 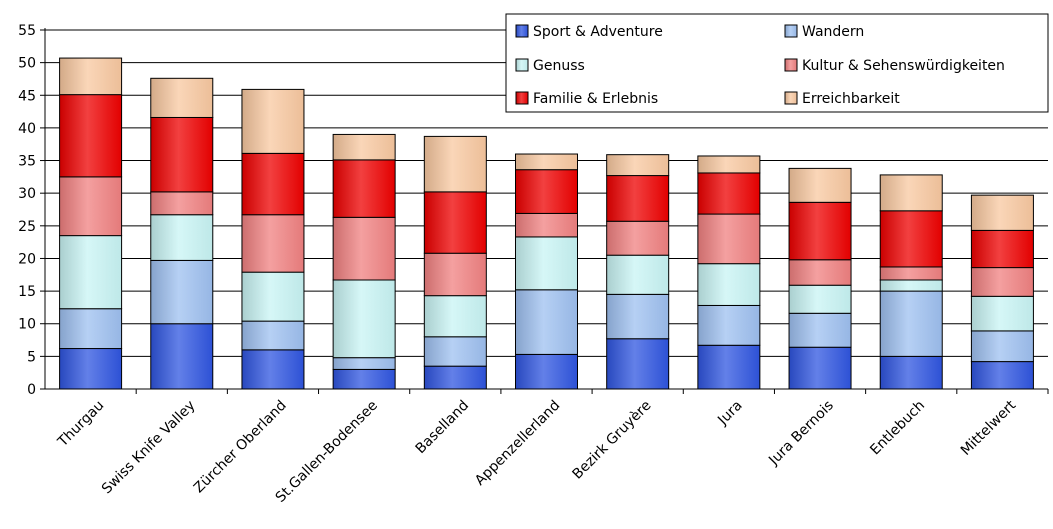 I want to click on legend-box, so click(x=777, y=63).